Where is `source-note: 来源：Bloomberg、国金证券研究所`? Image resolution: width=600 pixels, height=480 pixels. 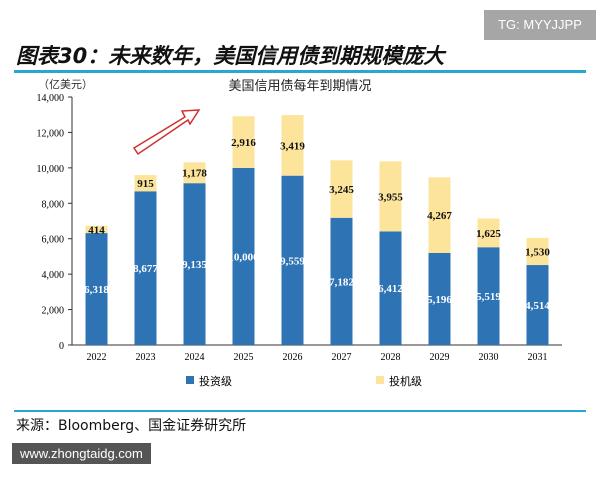
source-note: 来源：Bloomberg、国金证券研究所 is located at coordinates (131, 426).